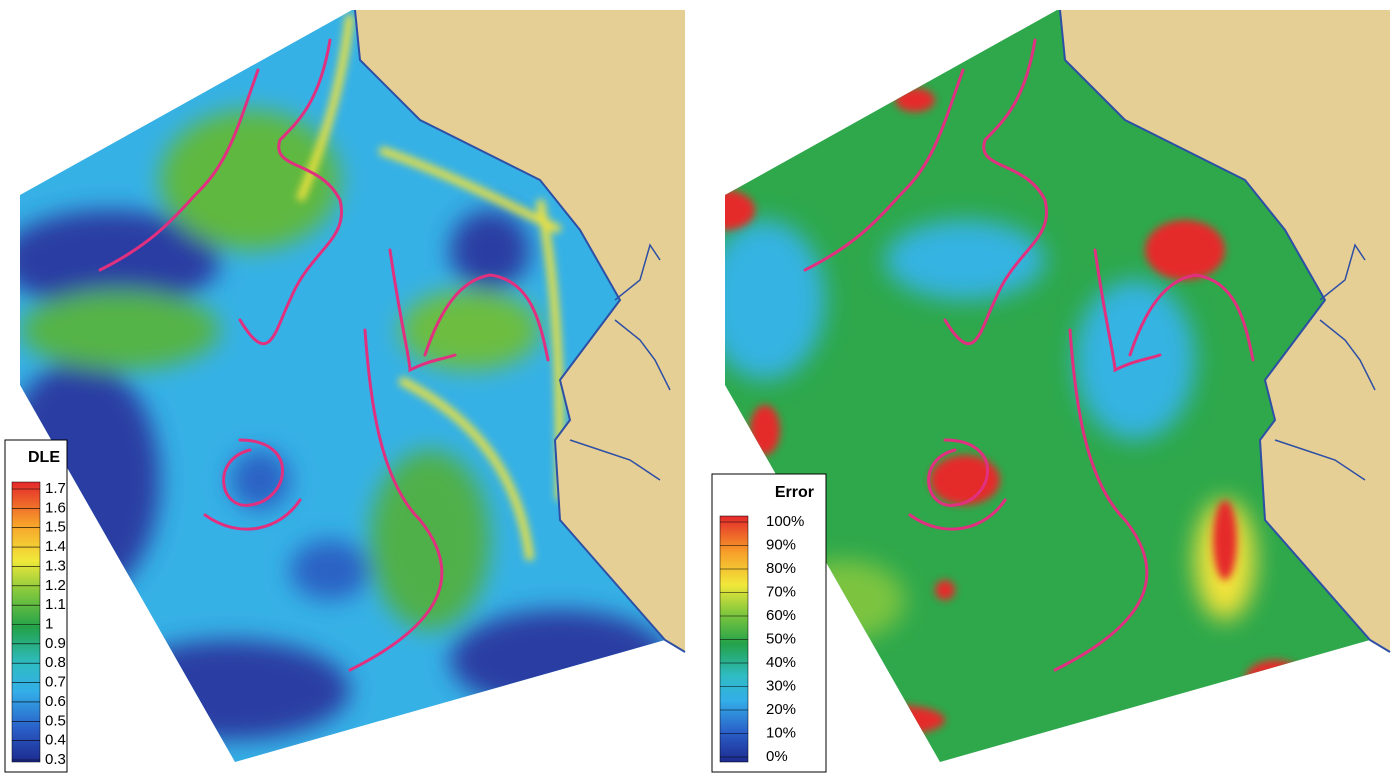 This screenshot has width=1393, height=773. Describe the element at coordinates (55, 585) in the screenshot. I see `legend-label: 1.2` at that location.